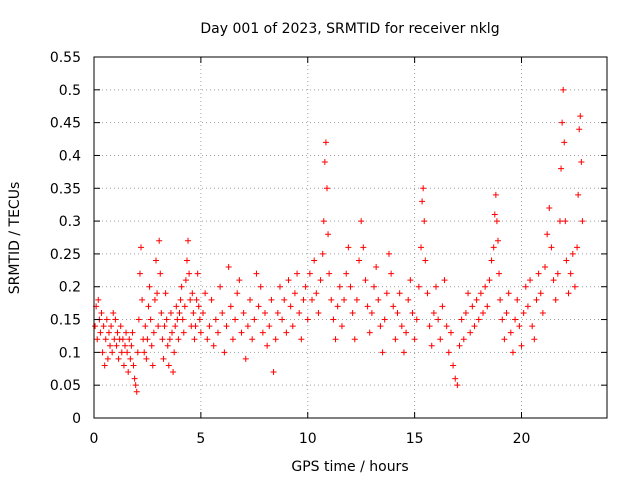 The width and height of the screenshot is (640, 480). Describe the element at coordinates (200, 439) in the screenshot. I see `x-tick-label: 5` at that location.